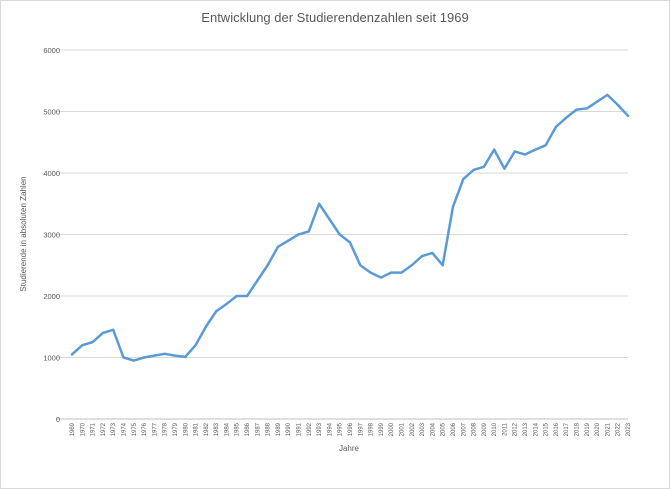 Image resolution: width=670 pixels, height=489 pixels. Describe the element at coordinates (433, 429) in the screenshot. I see `x-tick-label: 2004` at that location.